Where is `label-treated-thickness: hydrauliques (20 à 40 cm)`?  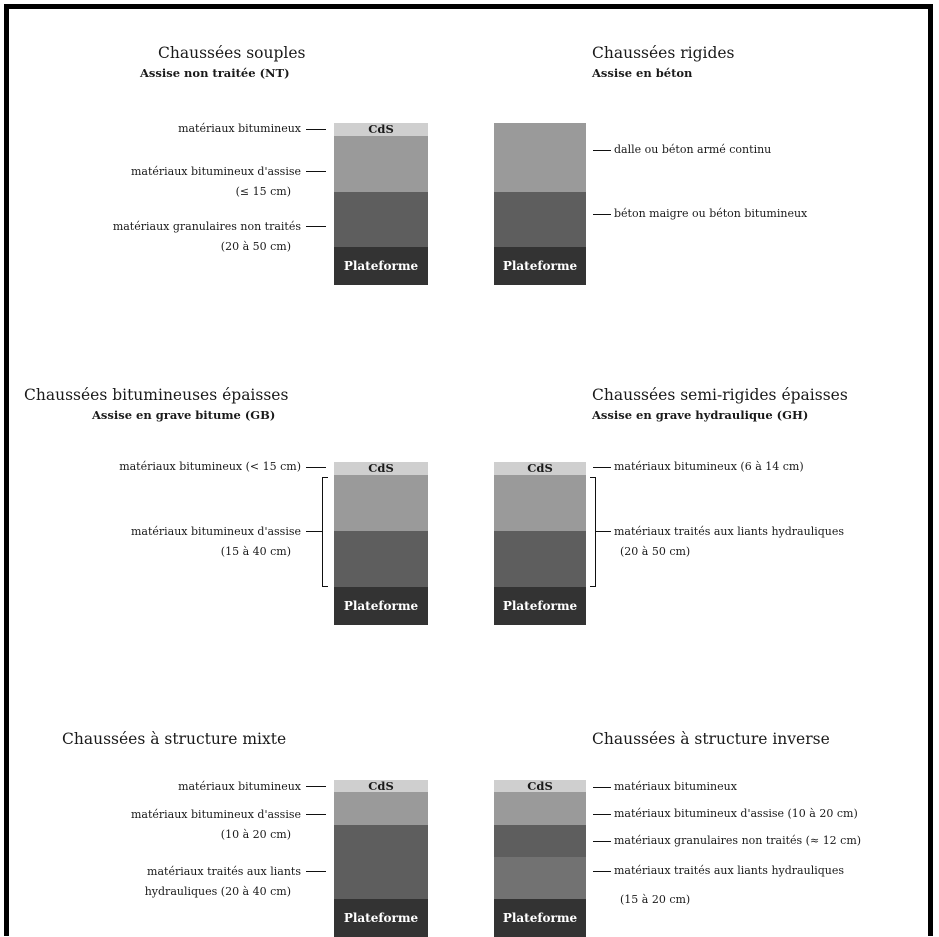
label-treated-thickness: hydrauliques (20 à 40 cm) is located at coordinates (217, 891).